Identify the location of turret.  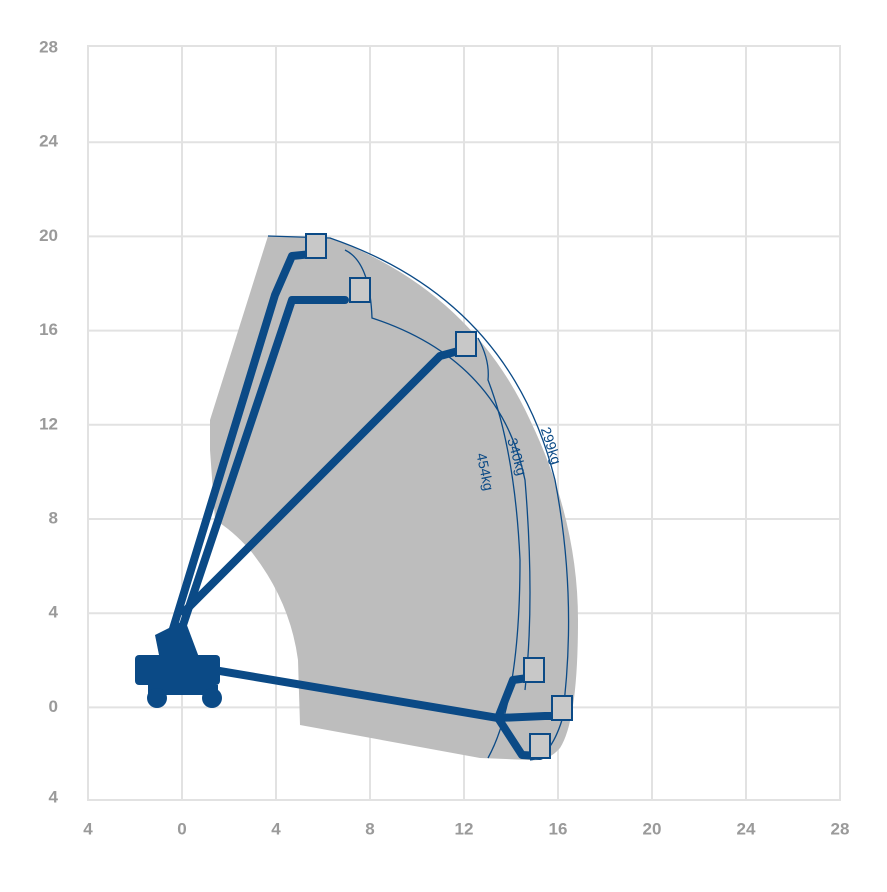
(177, 640).